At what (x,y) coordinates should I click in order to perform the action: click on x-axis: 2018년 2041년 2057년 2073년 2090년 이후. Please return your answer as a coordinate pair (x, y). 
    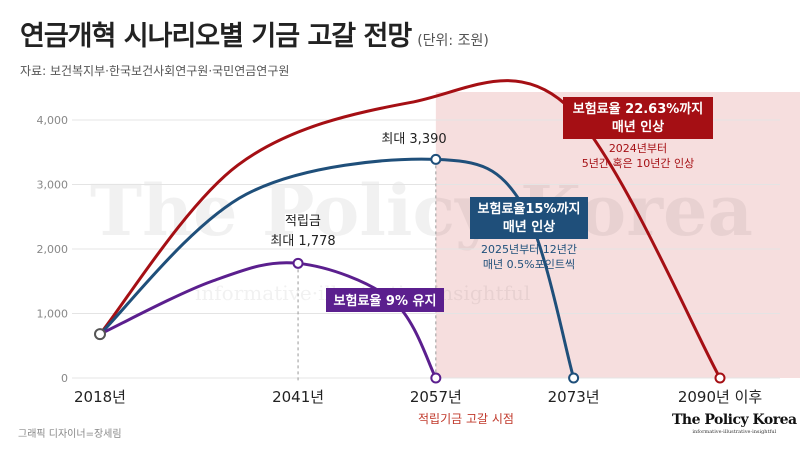
    Looking at the image, I should click on (418, 397).